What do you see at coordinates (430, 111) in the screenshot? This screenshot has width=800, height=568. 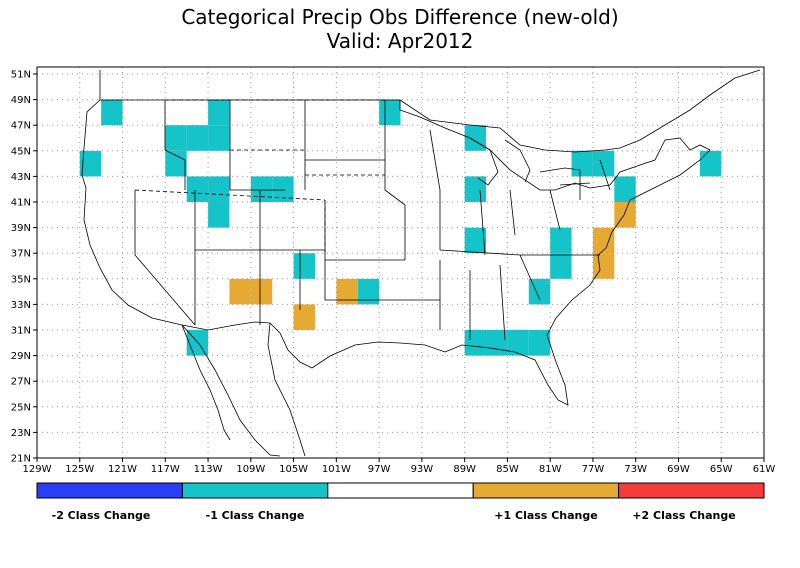 I see `canada-outline` at bounding box center [430, 111].